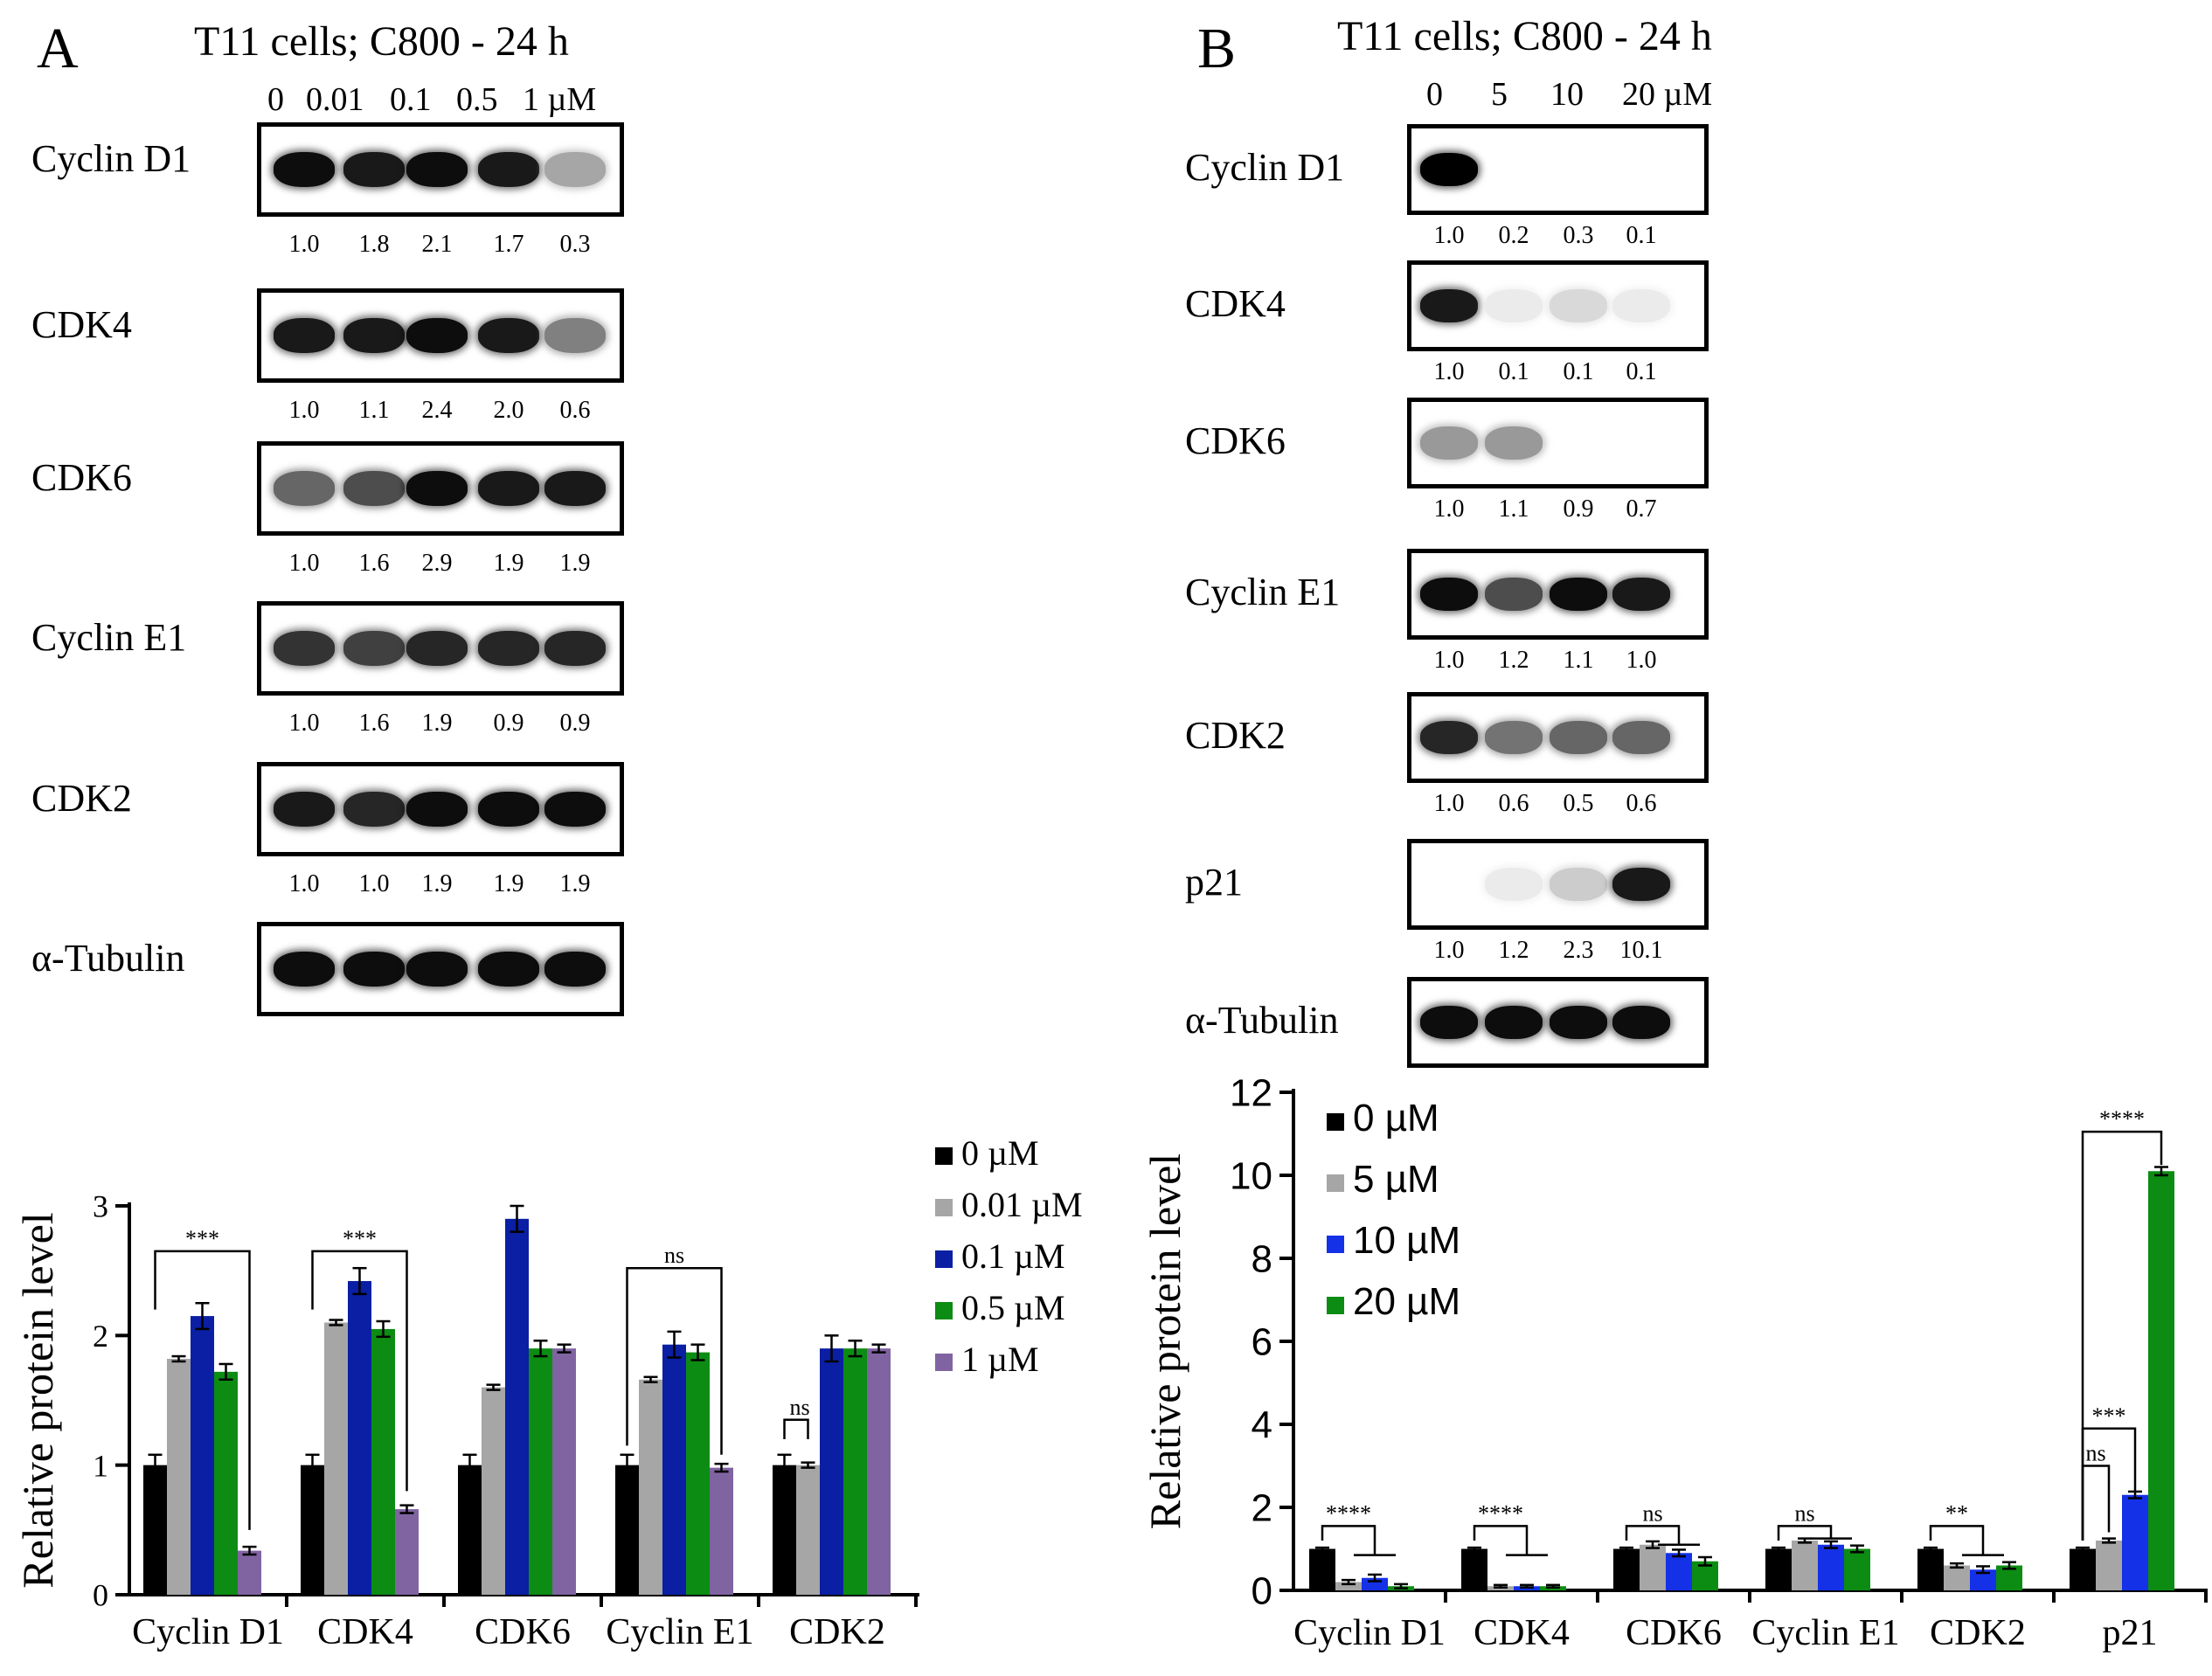 The height and width of the screenshot is (1676, 2212). Describe the element at coordinates (58, 49) in the screenshot. I see `panel-a-letter: A` at that location.